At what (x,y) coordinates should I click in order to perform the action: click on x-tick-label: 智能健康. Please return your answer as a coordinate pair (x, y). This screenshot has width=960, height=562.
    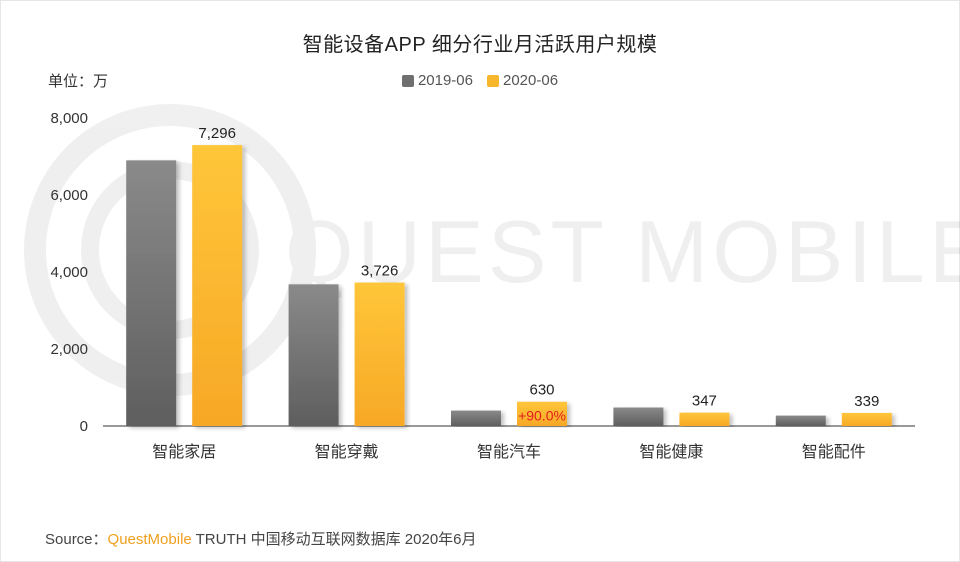
    Looking at the image, I should click on (671, 452).